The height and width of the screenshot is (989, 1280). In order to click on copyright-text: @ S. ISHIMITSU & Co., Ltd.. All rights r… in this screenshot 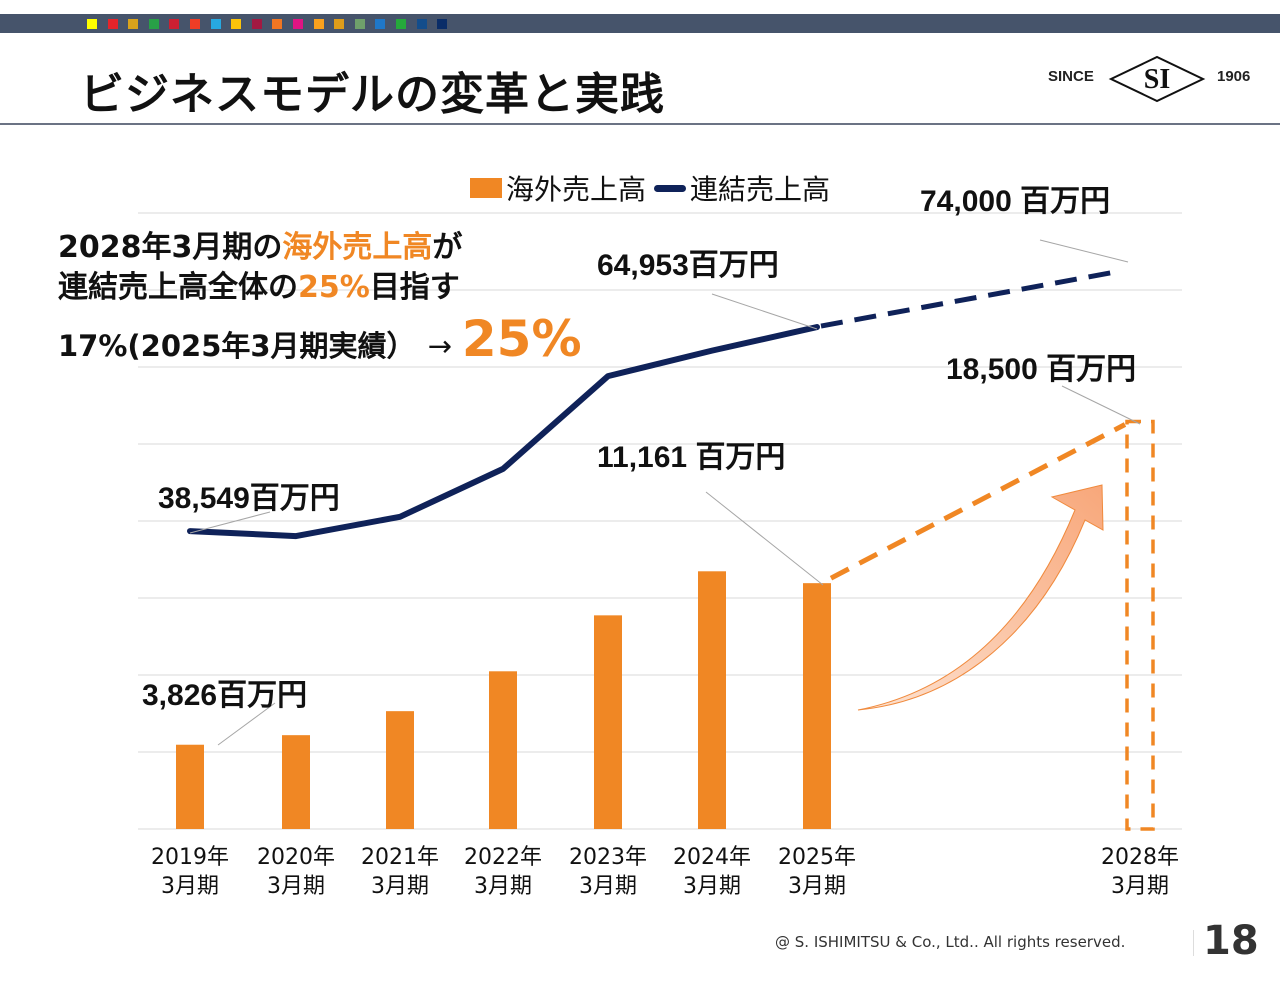, I will do `click(950, 942)`.